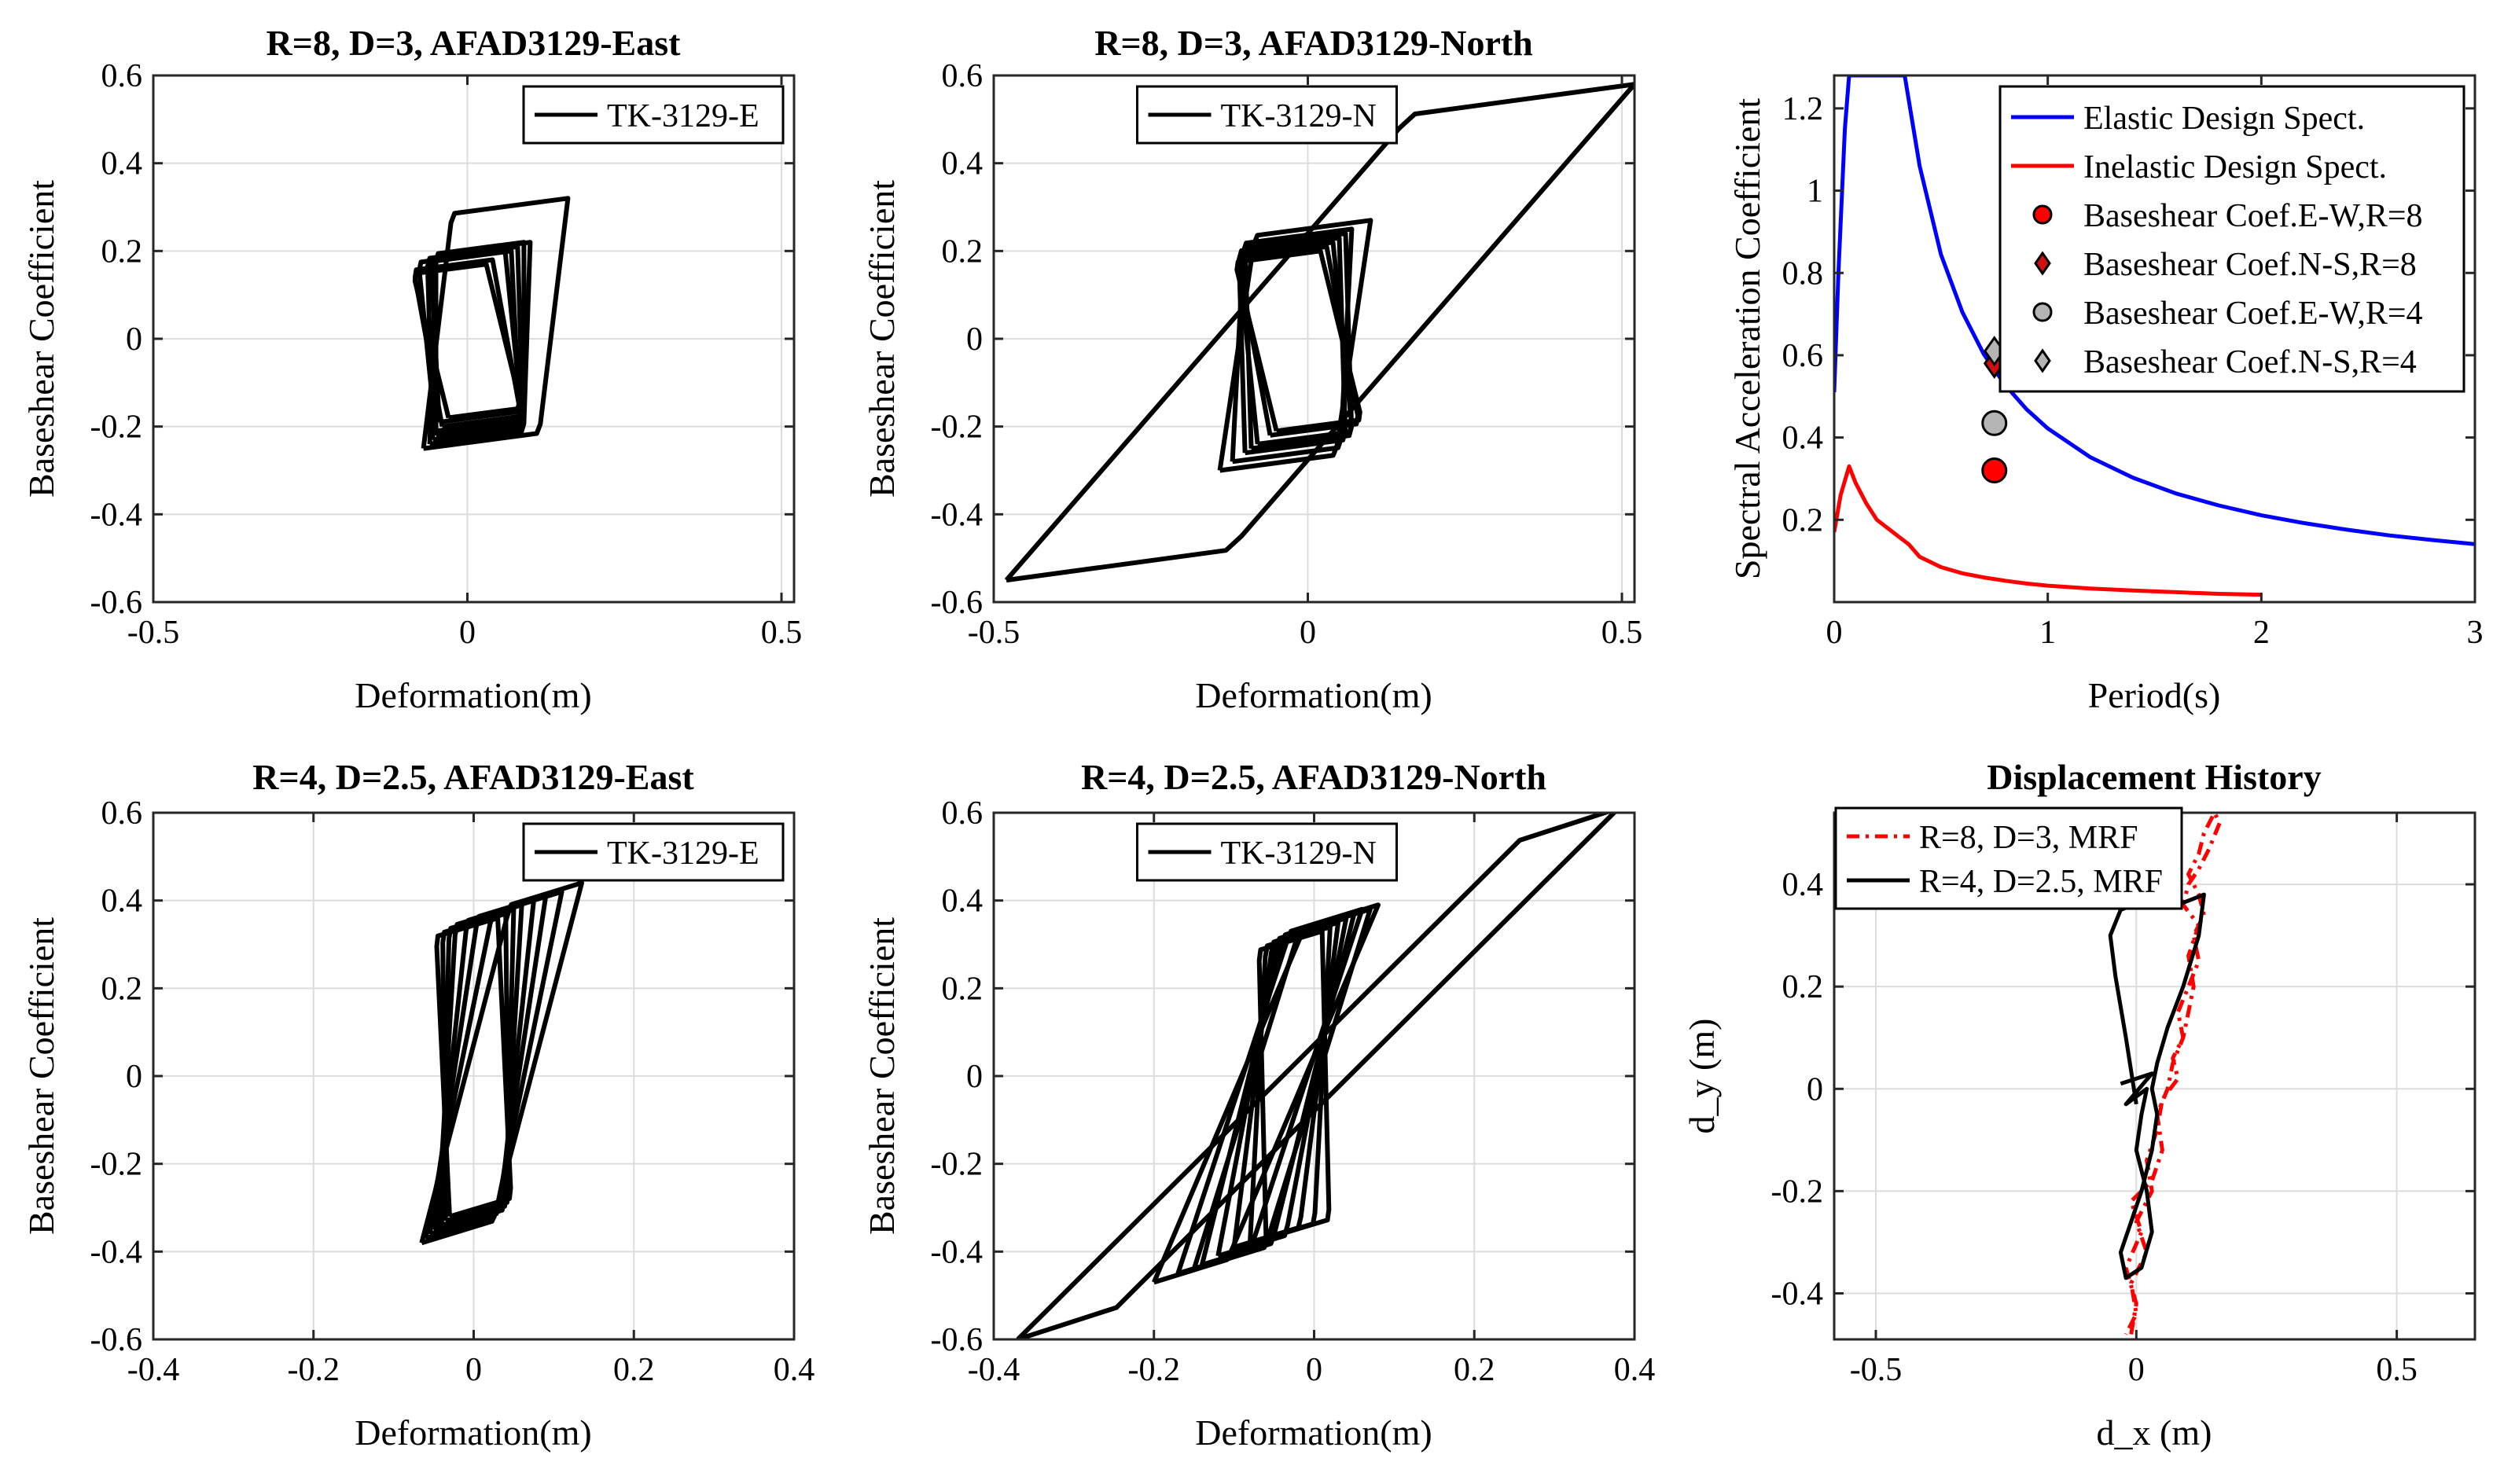 The height and width of the screenshot is (1484, 2493). What do you see at coordinates (474, 43) in the screenshot?
I see `chart-title: R=8, D=3, AFAD3129-East` at bounding box center [474, 43].